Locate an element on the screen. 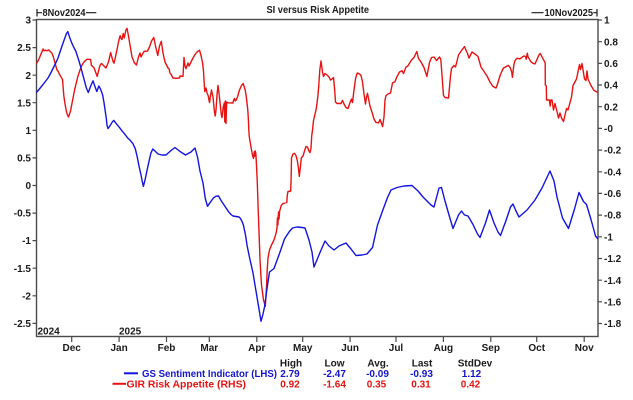 The height and width of the screenshot is (400, 633). svg-text: 10Nov2025 is located at coordinates (569, 13).